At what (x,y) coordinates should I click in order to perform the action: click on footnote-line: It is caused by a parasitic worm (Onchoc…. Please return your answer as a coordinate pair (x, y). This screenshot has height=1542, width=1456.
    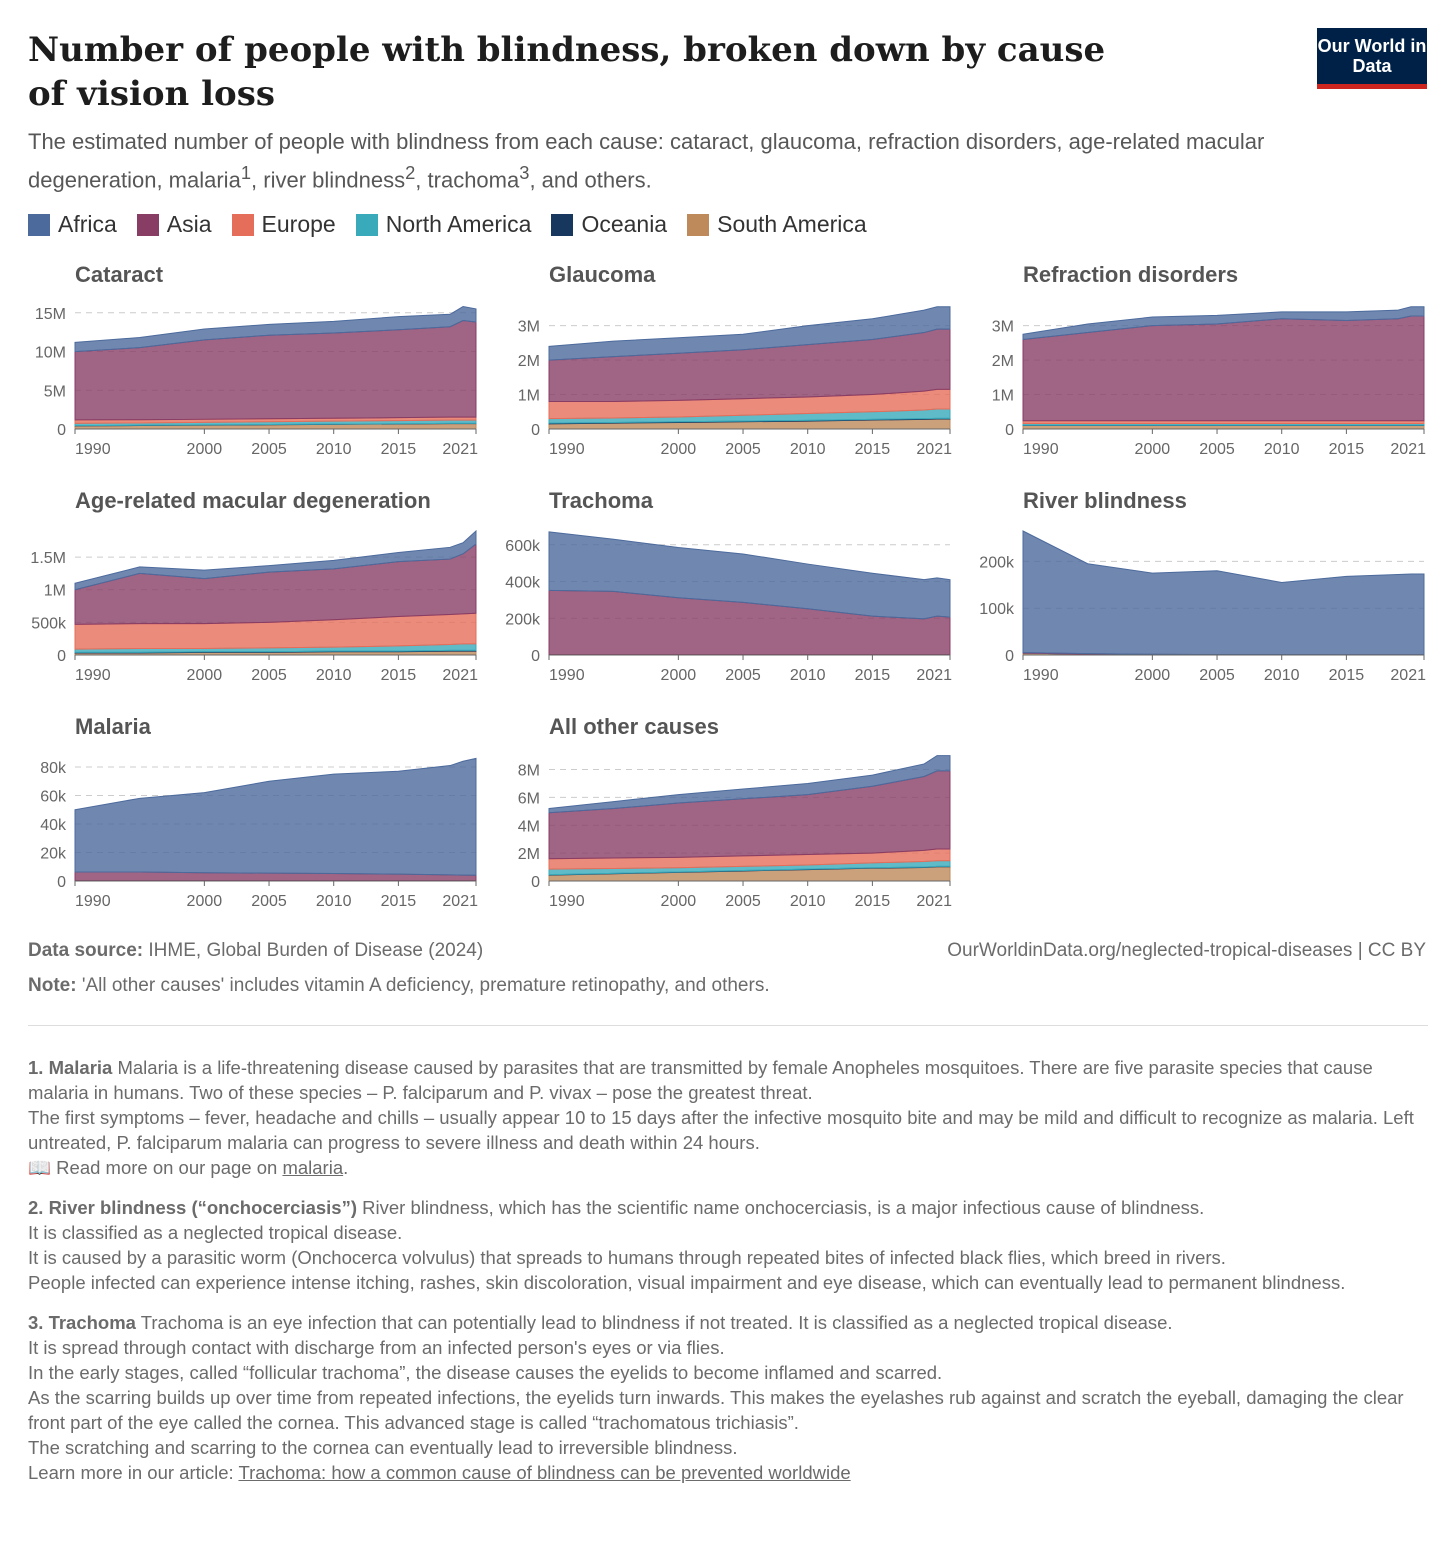
    Looking at the image, I should click on (728, 1257).